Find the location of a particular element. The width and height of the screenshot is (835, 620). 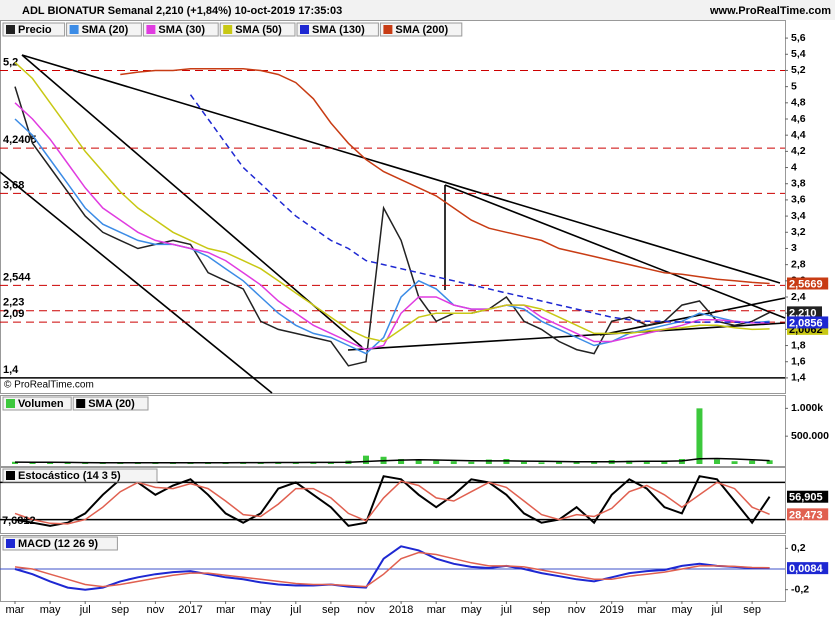

legend-label: SMA (200) is located at coordinates (421, 30).